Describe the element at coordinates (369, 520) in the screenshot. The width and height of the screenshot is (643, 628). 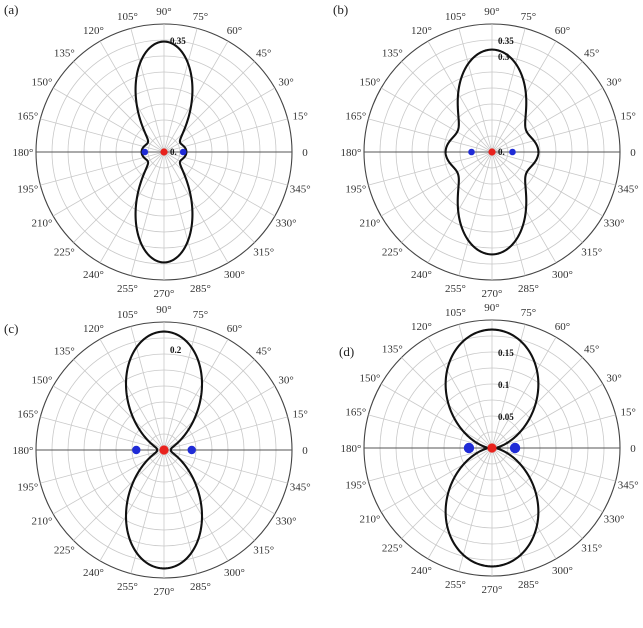
I see `angle-tick-label: 210°` at that location.